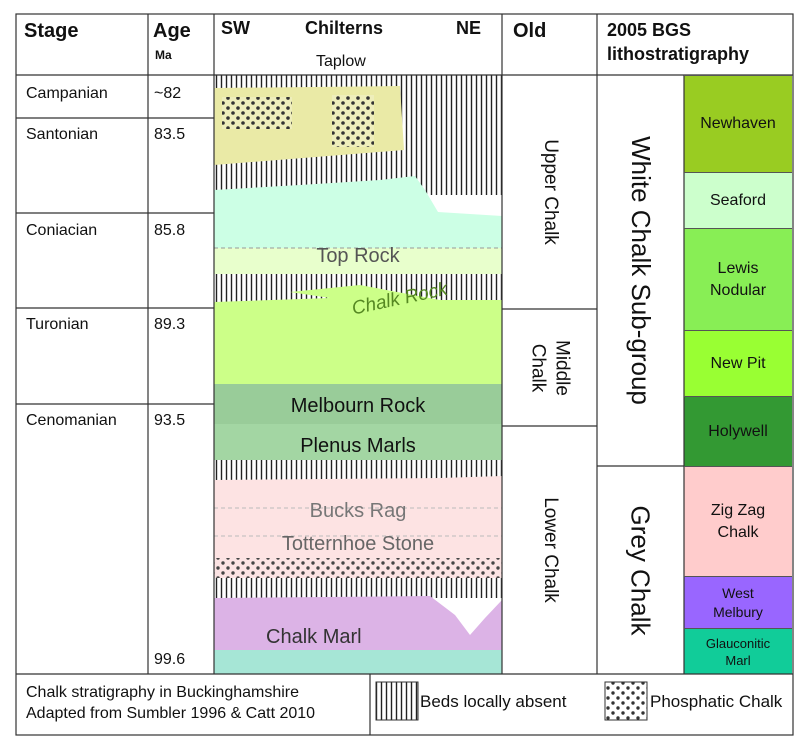 This screenshot has height=753, width=810. What do you see at coordinates (358, 212) in the screenshot?
I see `seaford-zone` at bounding box center [358, 212].